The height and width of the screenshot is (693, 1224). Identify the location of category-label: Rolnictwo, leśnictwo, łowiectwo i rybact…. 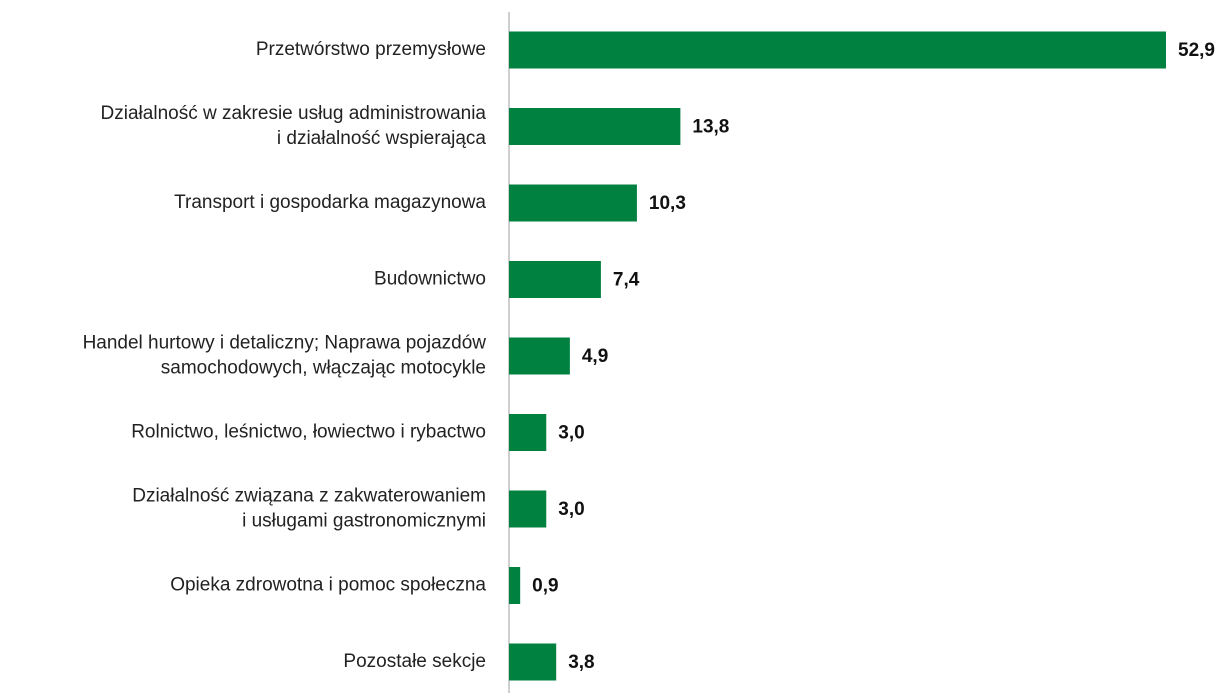
(308, 432).